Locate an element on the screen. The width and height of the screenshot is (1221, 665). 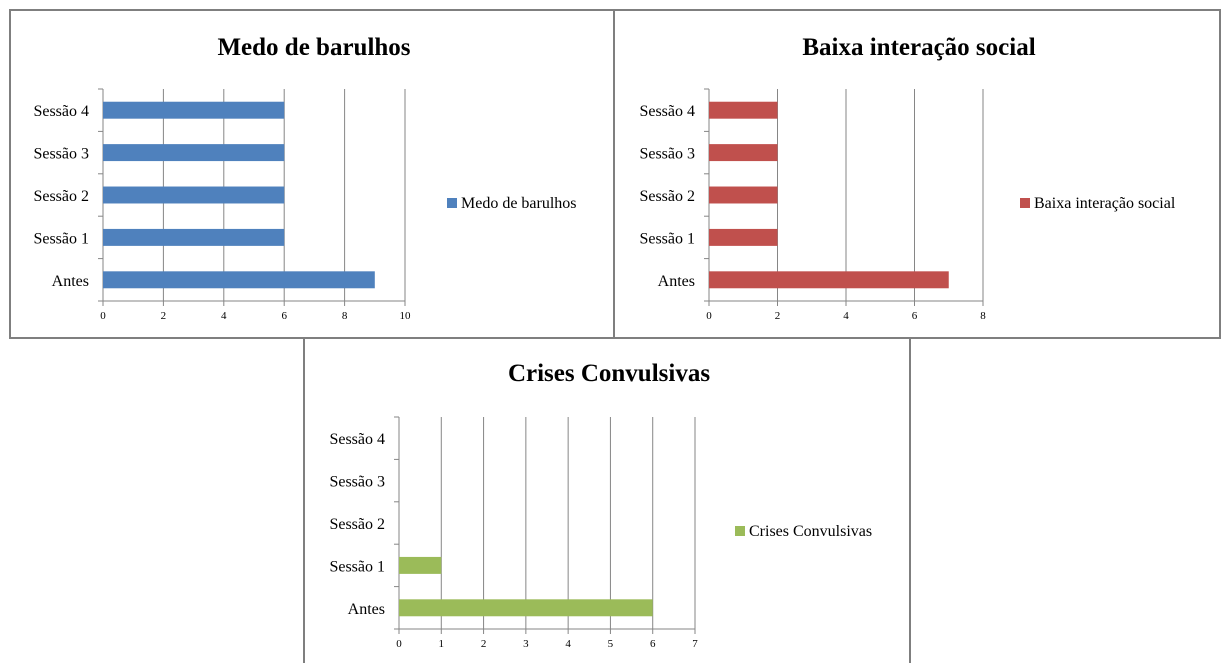
x-tick-label: 3 is located at coordinates (526, 644).